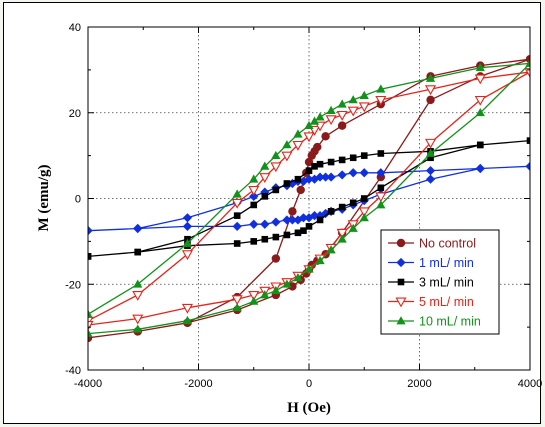 The width and height of the screenshot is (545, 427). I want to click on x-tick-label: 4000, so click(530, 384).